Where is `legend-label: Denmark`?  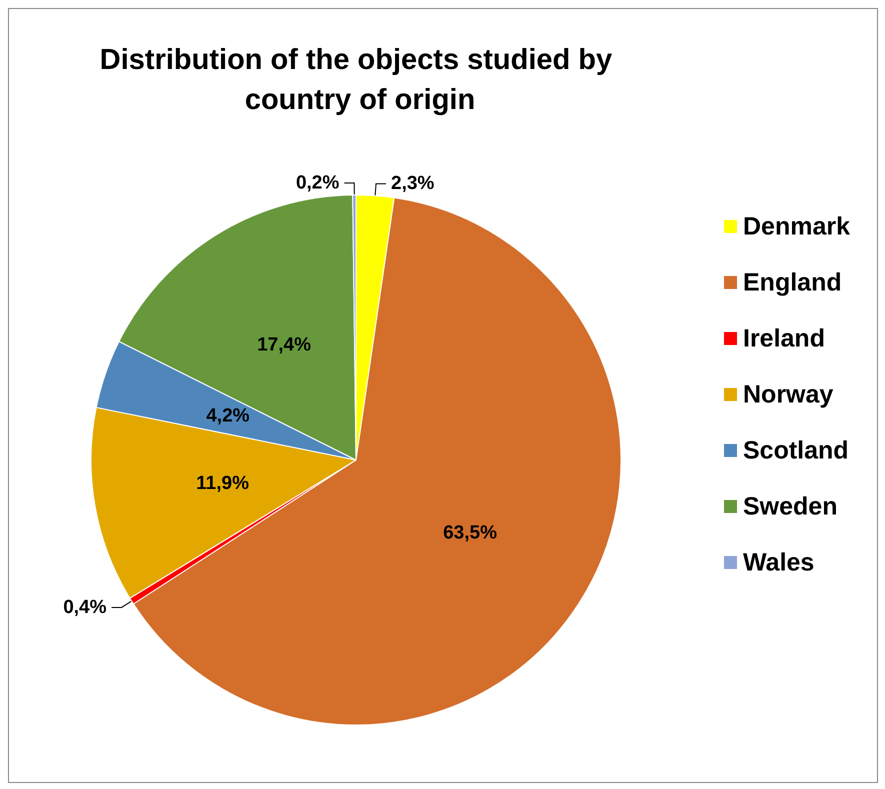 legend-label: Denmark is located at coordinates (796, 226).